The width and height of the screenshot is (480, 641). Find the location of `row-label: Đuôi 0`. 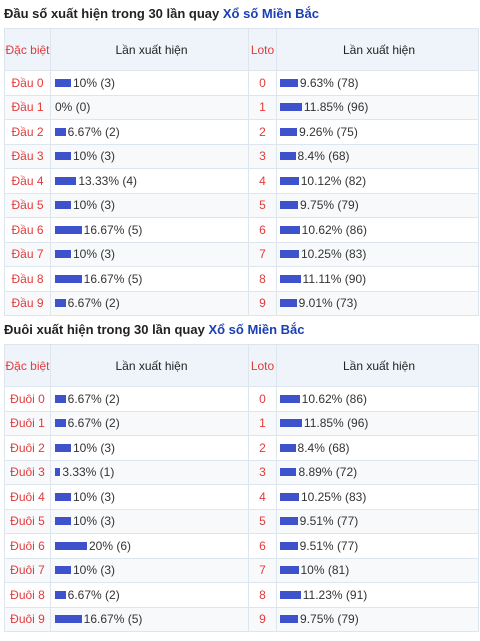

row-label: Đuôi 0 is located at coordinates (27, 399).